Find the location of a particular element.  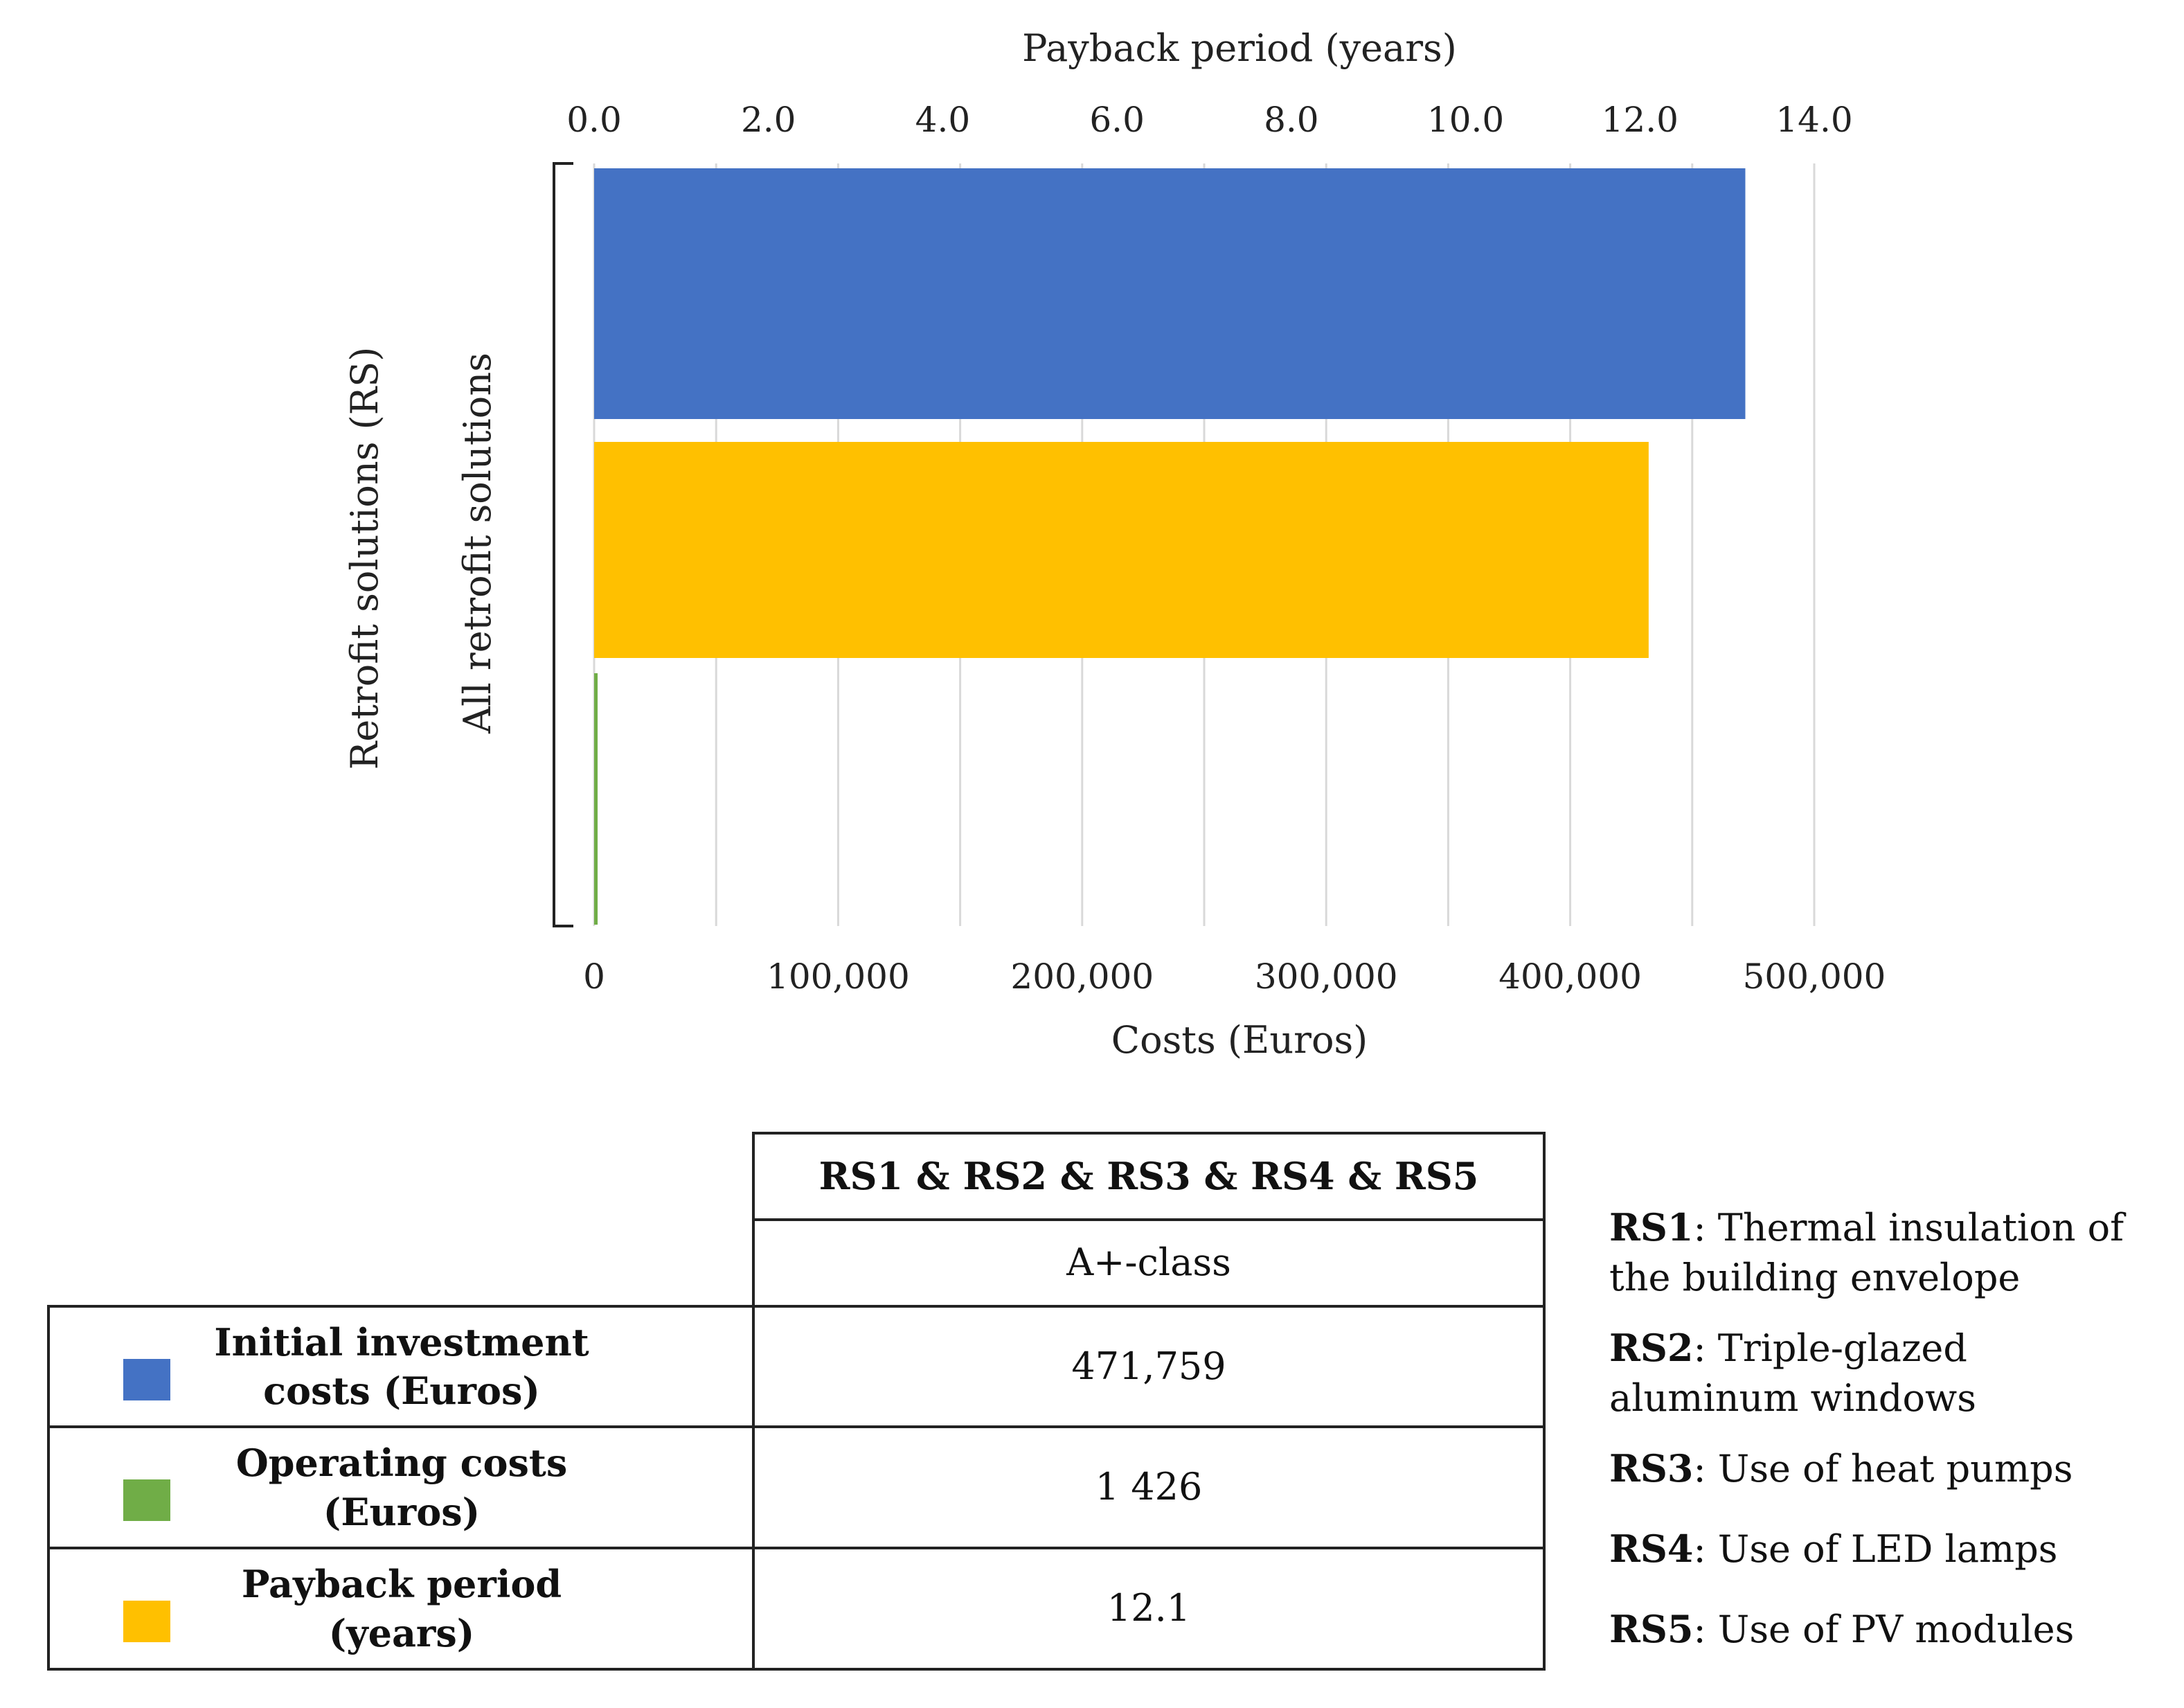

note-rs2: RS2: Triple-glazed aluminum windows is located at coordinates (1886, 1373).